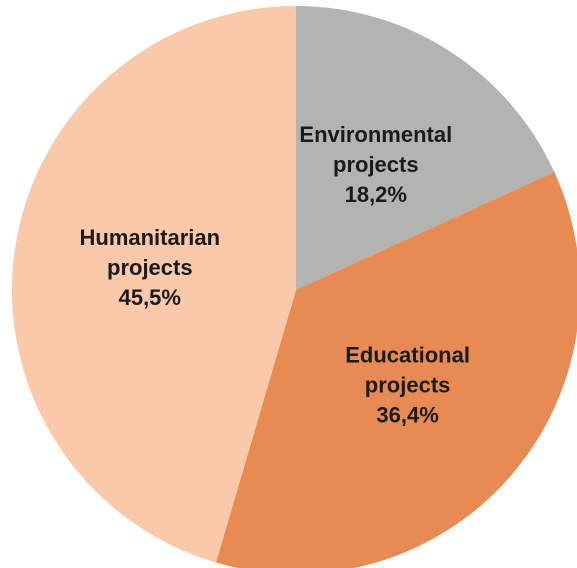 The width and height of the screenshot is (577, 568). I want to click on slice-name-line: Environmental, so click(375, 134).